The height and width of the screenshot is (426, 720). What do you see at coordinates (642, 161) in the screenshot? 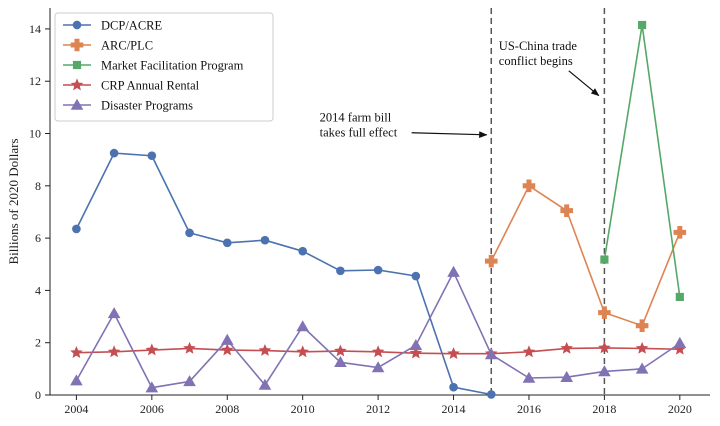
I see `series-line-market-facilitation-program` at bounding box center [642, 161].